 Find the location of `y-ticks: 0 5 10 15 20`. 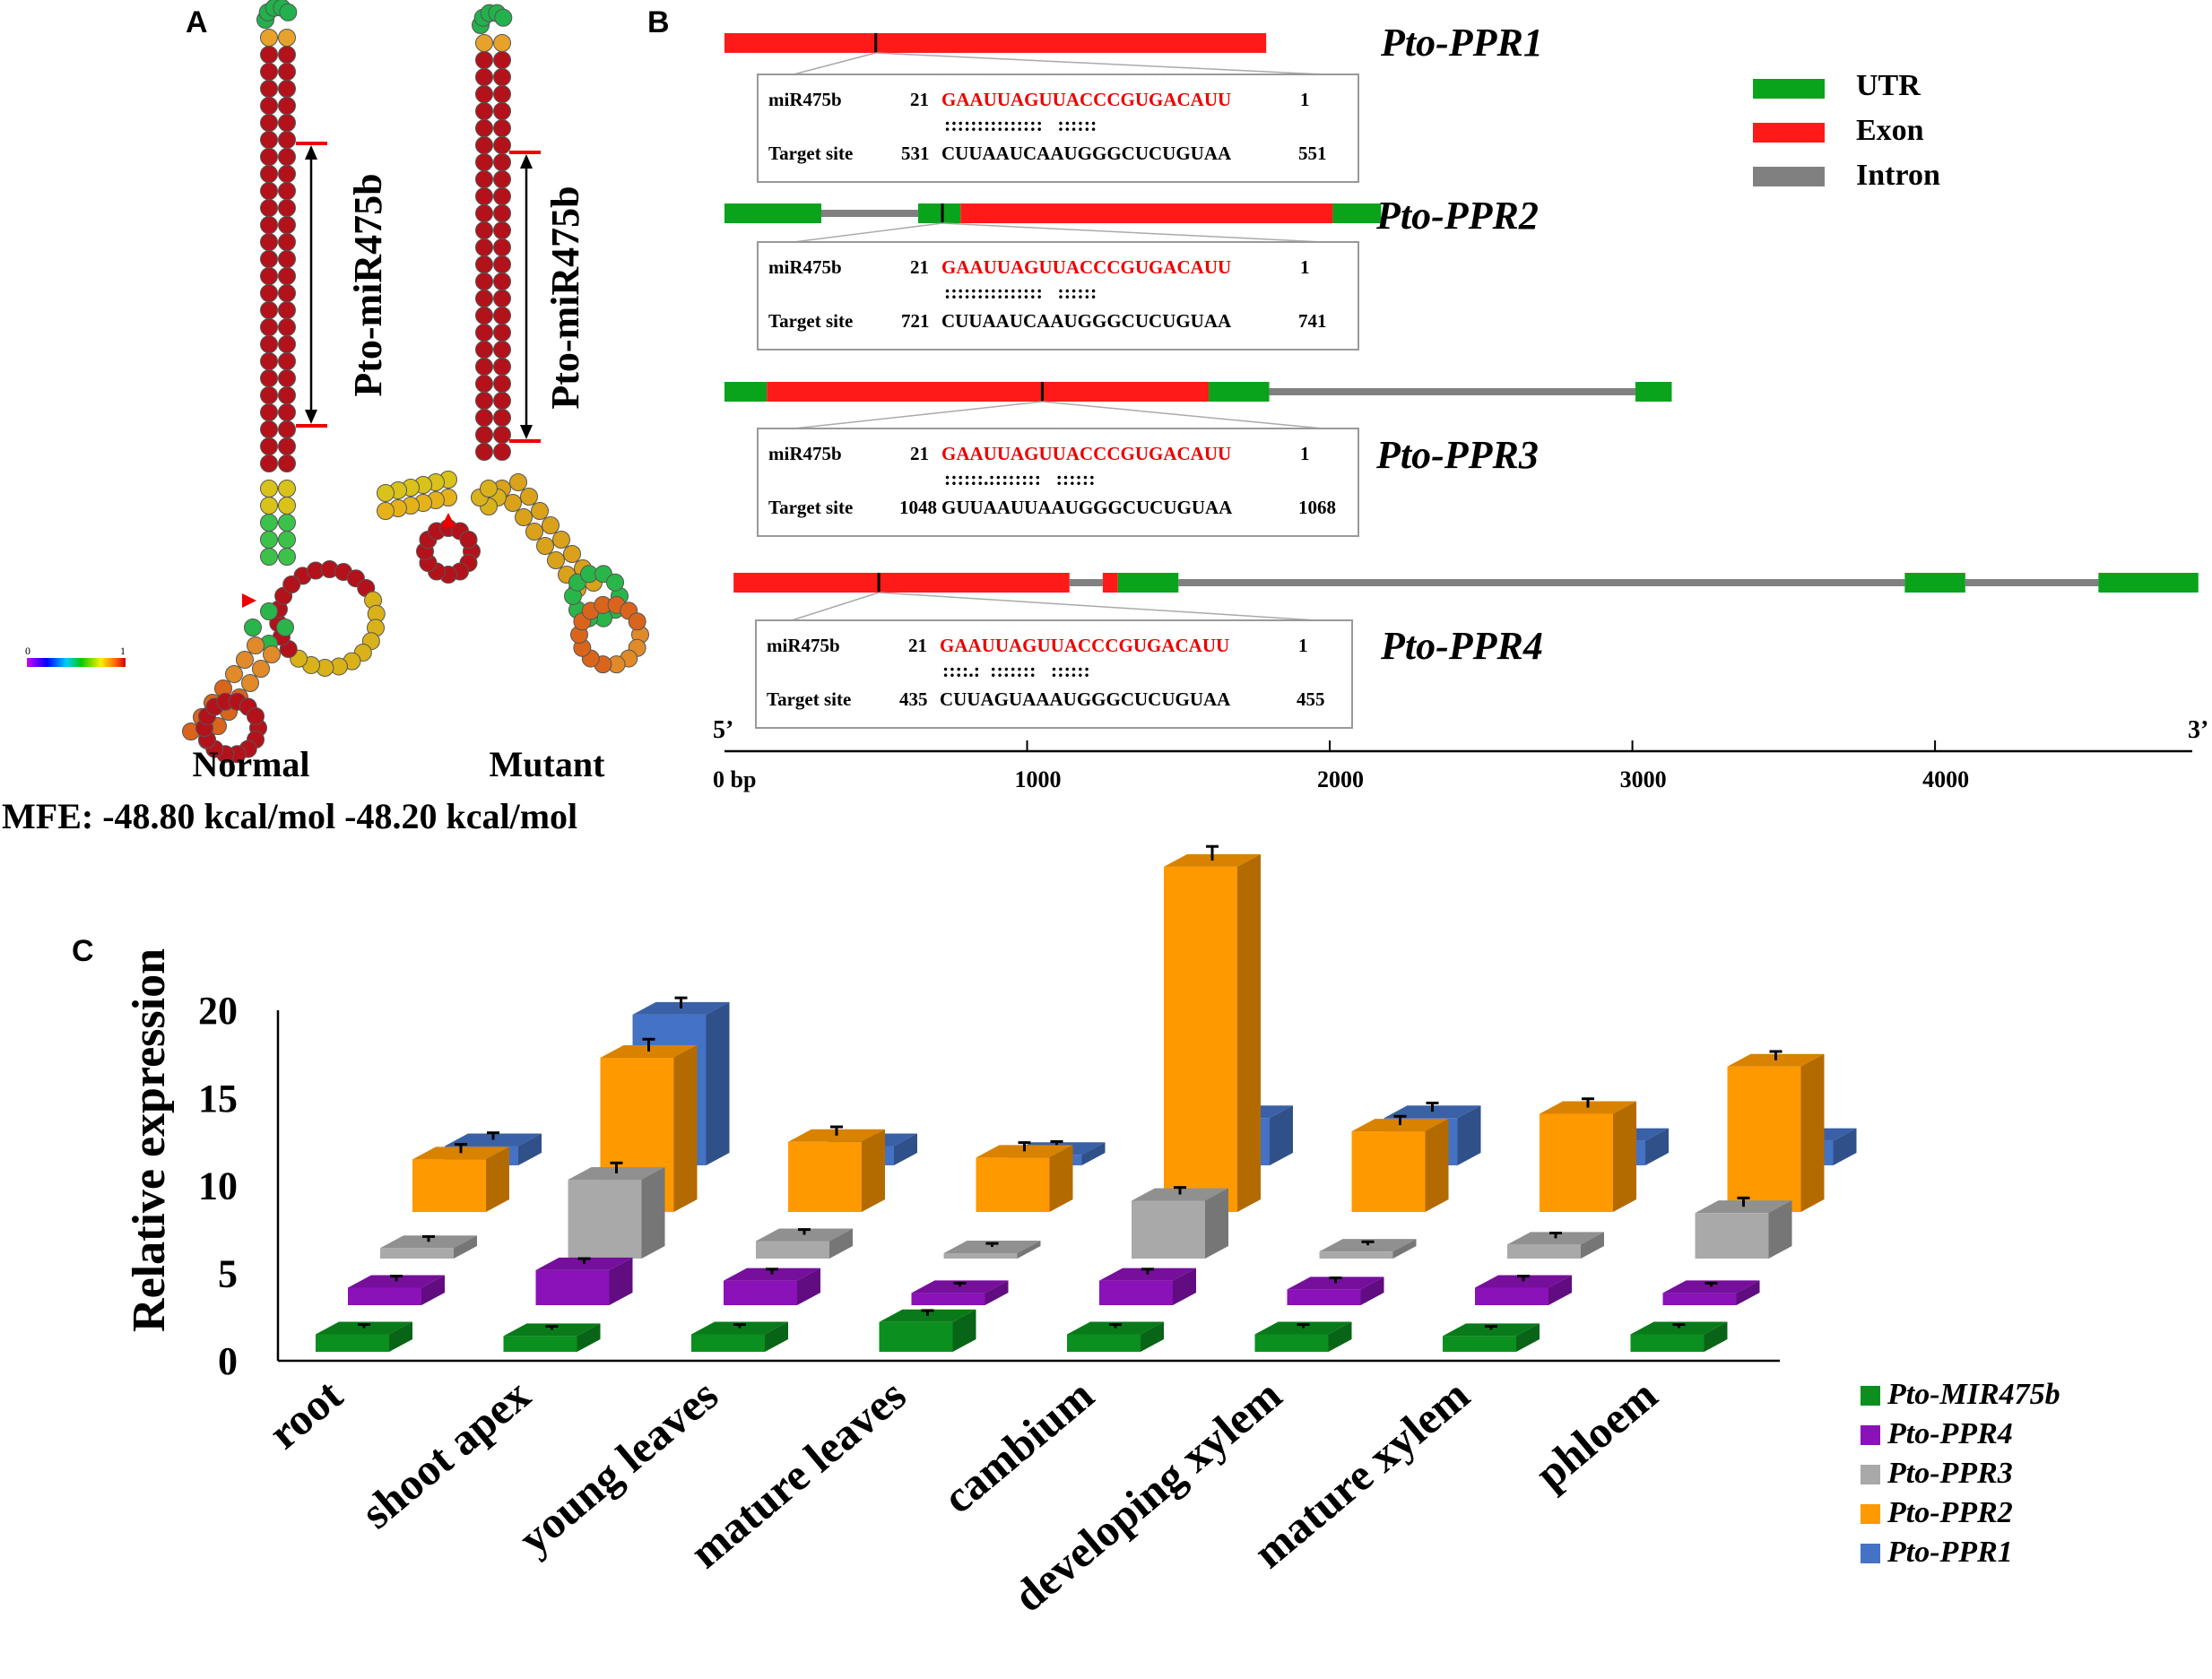

y-ticks: 0 5 10 15 20 is located at coordinates (218, 1186).